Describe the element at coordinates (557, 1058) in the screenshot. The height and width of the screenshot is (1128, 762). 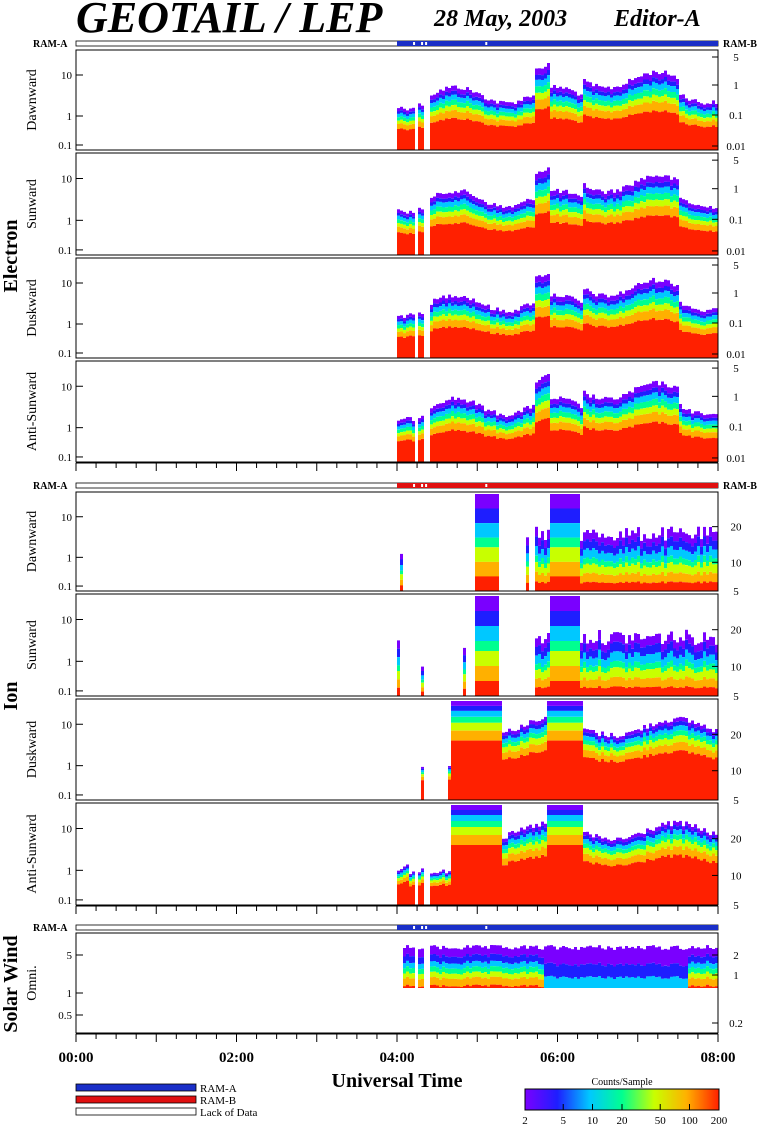
I see `x-tick-label: 06:00` at that location.